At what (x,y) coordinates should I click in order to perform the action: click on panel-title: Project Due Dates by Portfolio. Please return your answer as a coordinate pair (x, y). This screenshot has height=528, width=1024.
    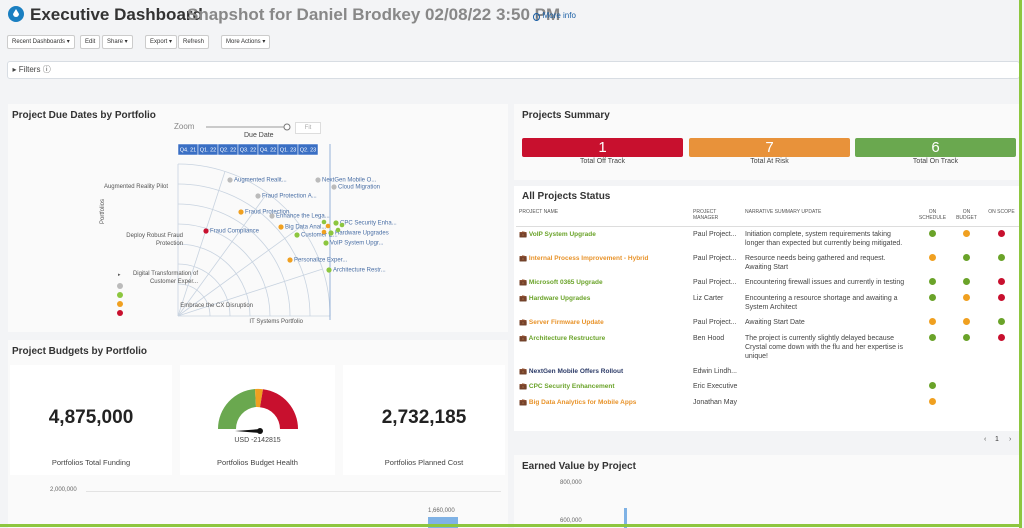
    Looking at the image, I should click on (84, 115).